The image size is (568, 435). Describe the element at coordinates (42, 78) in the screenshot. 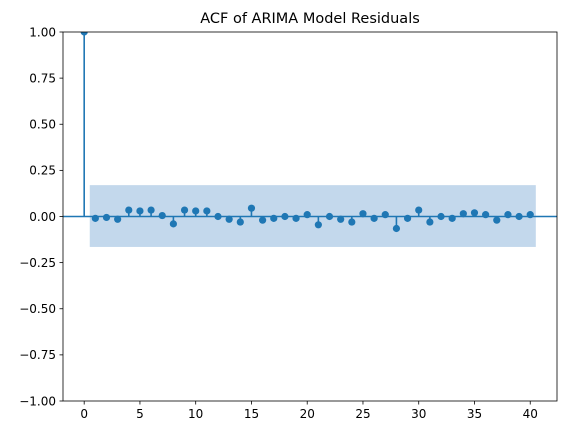

I see `y-tick-label-7: 0.75` at that location.